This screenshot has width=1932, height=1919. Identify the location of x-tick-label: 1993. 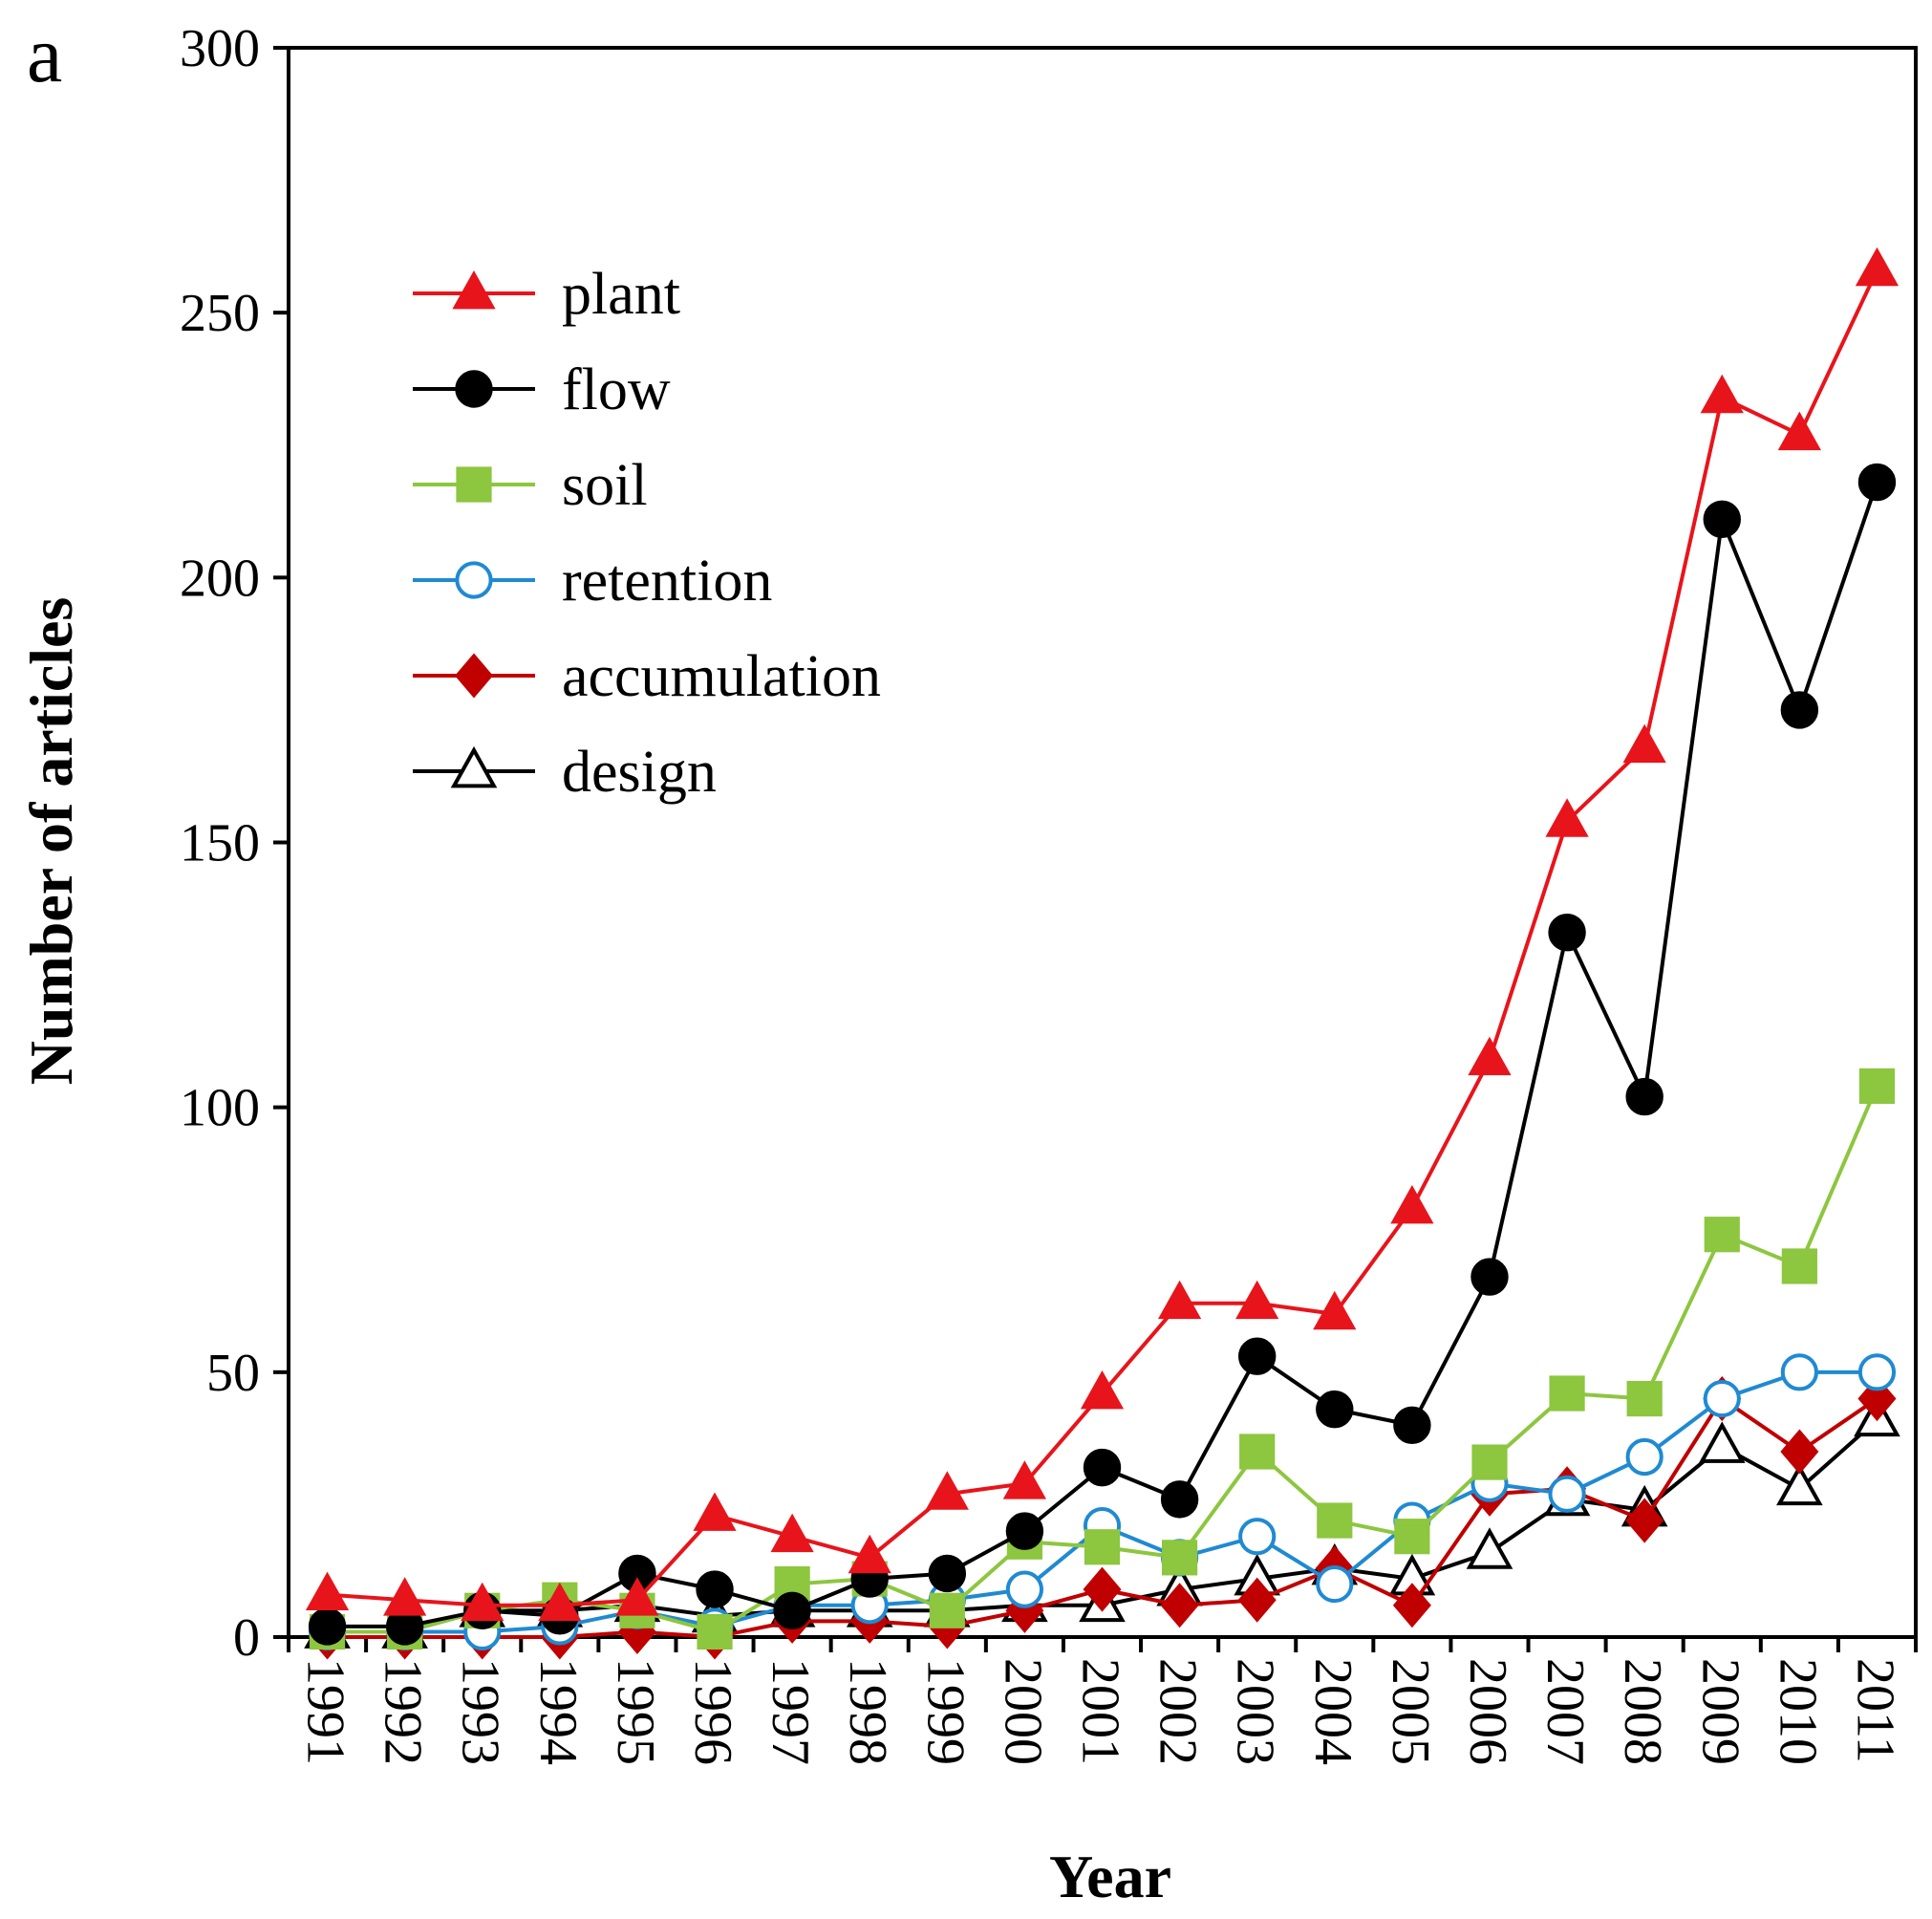
(480, 1711).